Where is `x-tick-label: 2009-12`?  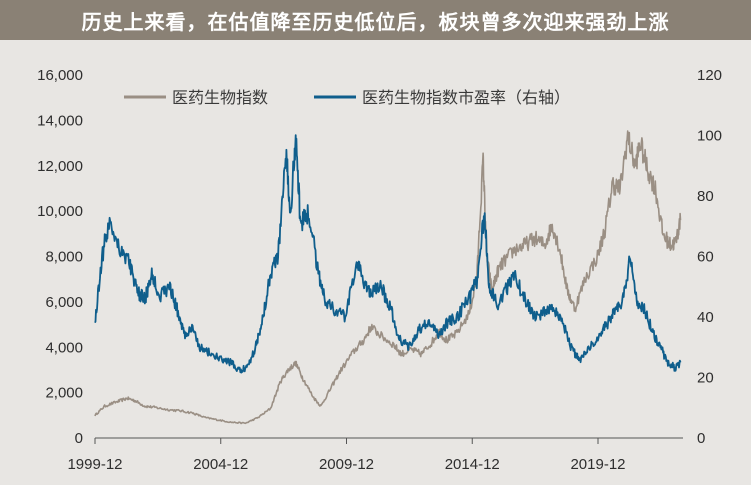 x-tick-label: 2009-12 is located at coordinates (346, 464).